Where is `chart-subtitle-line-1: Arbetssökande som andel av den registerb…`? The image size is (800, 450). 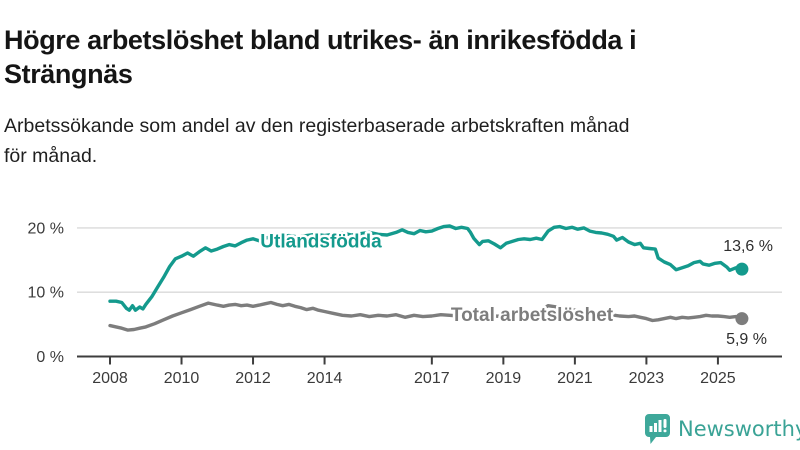
chart-subtitle-line-1: Arbetssökande som andel av den registerb… is located at coordinates (317, 126).